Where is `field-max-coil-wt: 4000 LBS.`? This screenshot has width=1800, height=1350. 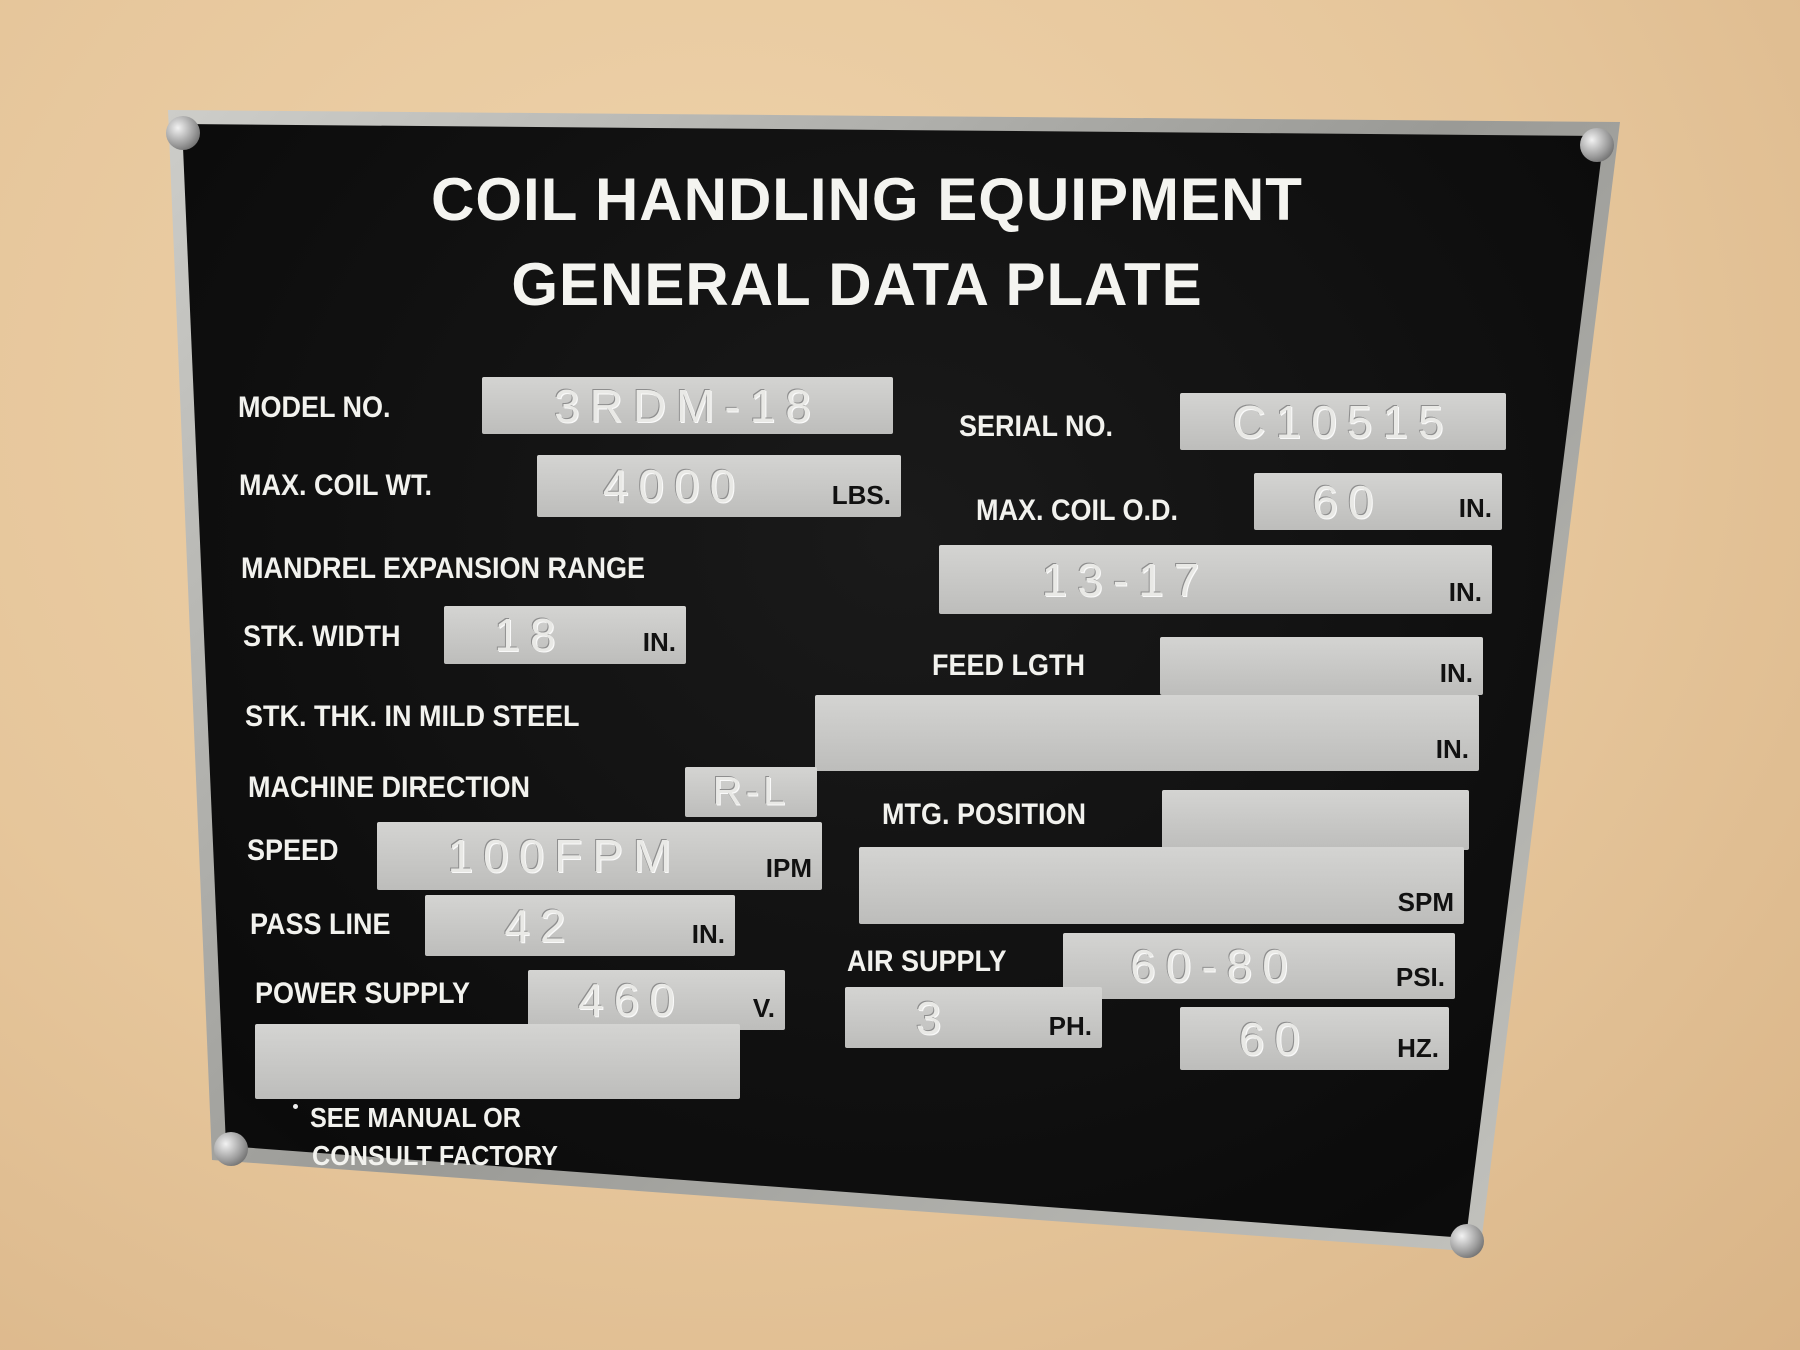
field-max-coil-wt: 4000 LBS. is located at coordinates (719, 486).